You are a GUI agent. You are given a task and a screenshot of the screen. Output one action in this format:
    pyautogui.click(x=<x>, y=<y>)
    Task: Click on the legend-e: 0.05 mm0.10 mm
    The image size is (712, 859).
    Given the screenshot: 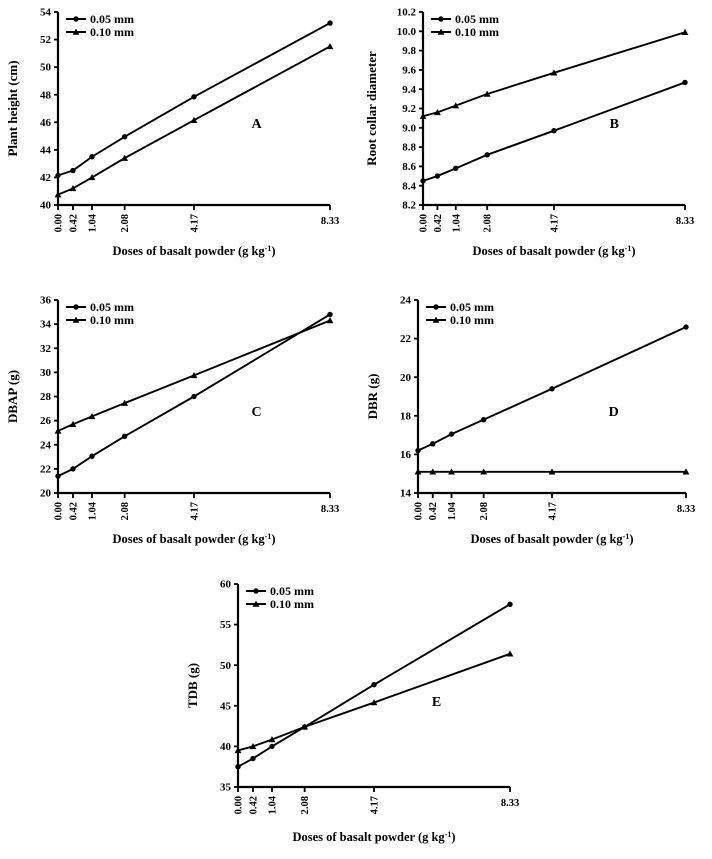 What is the action you would take?
    pyautogui.click(x=280, y=597)
    